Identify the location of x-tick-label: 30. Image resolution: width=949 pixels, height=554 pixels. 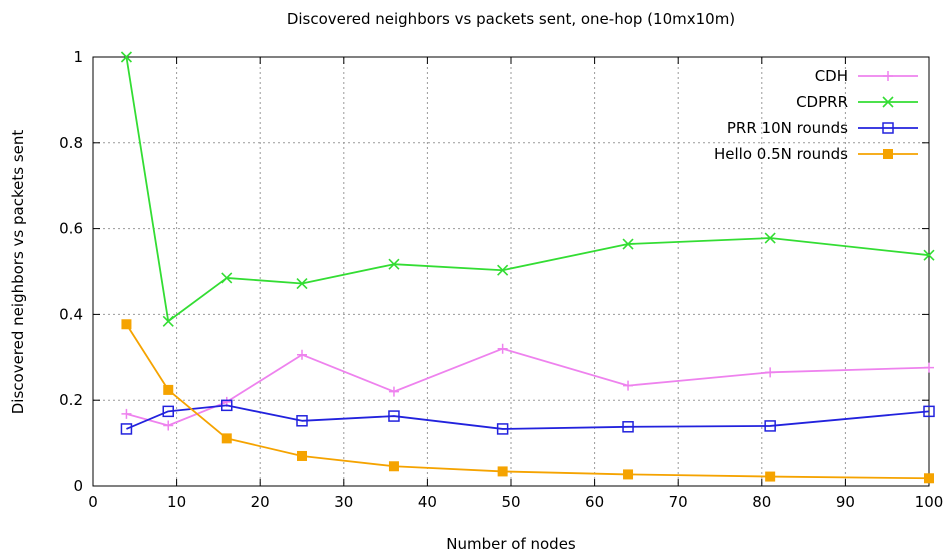
(343, 502).